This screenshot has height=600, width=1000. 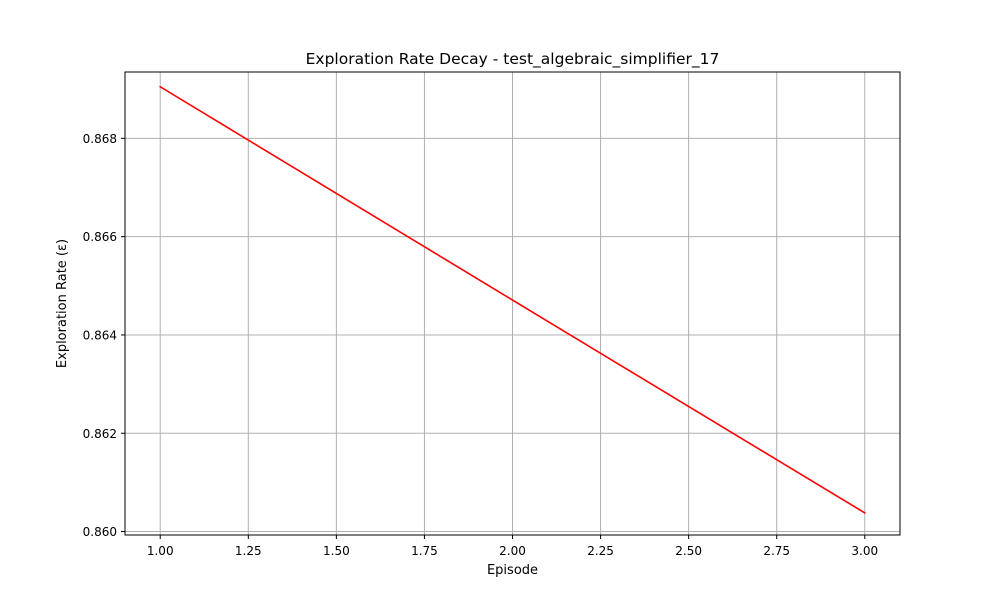 I want to click on x-axis-label: Episode, so click(x=512, y=570).